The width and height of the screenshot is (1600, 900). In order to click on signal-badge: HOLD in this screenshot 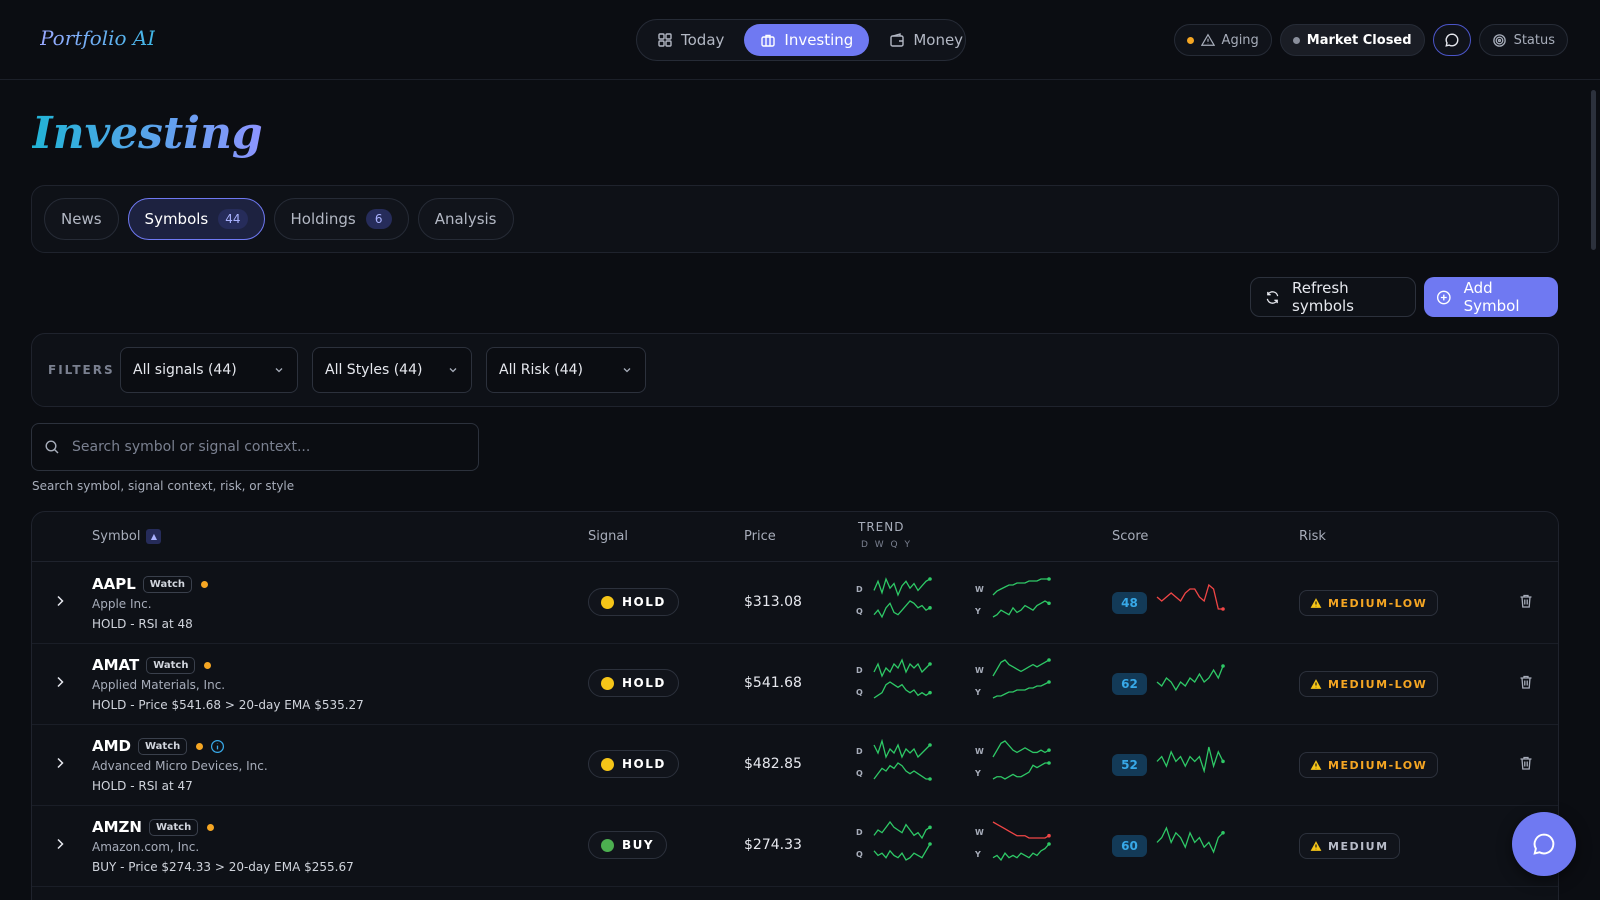, I will do `click(633, 683)`.